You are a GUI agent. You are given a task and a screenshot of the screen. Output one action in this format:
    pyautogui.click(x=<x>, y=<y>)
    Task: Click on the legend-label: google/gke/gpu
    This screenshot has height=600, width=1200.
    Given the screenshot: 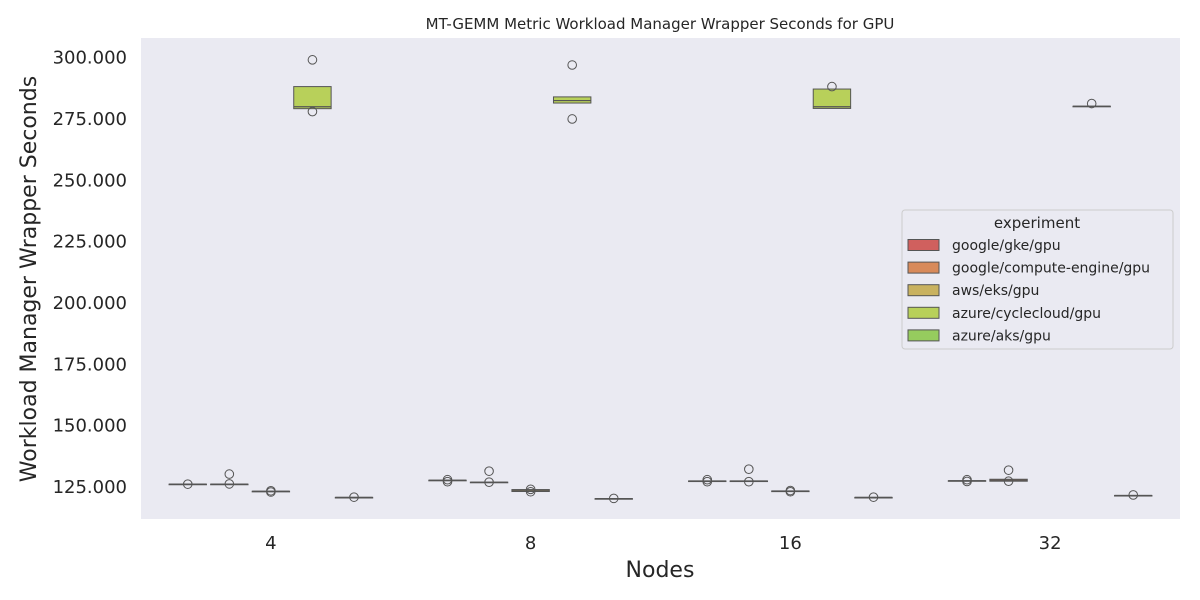 What is the action you would take?
    pyautogui.click(x=1006, y=246)
    